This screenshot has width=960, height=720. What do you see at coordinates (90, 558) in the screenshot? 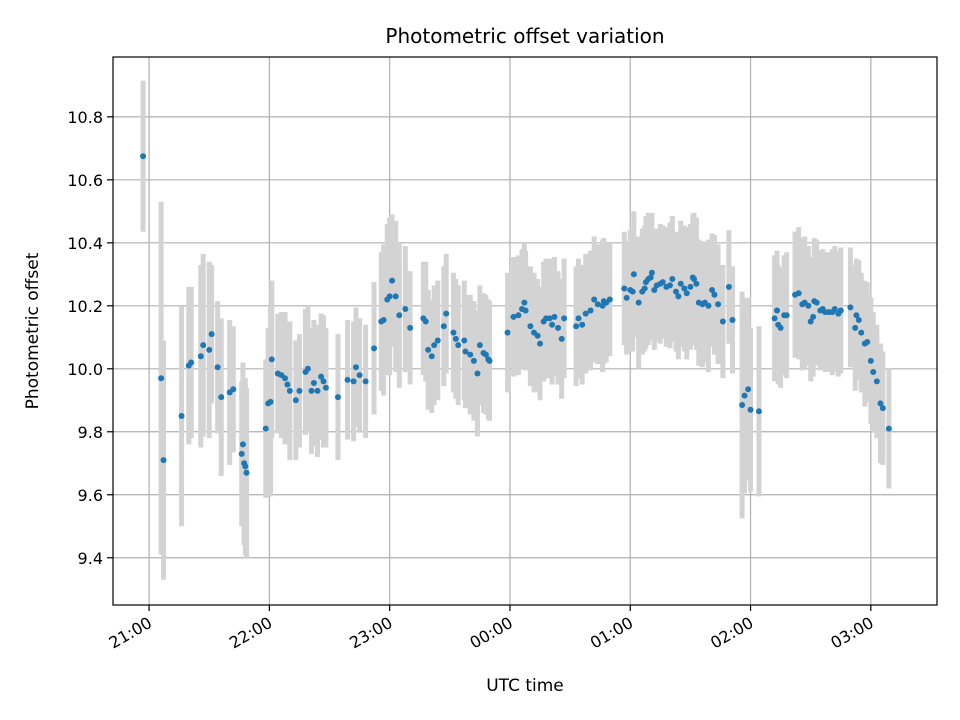
I see `y-tick-label: 9.4` at bounding box center [90, 558].